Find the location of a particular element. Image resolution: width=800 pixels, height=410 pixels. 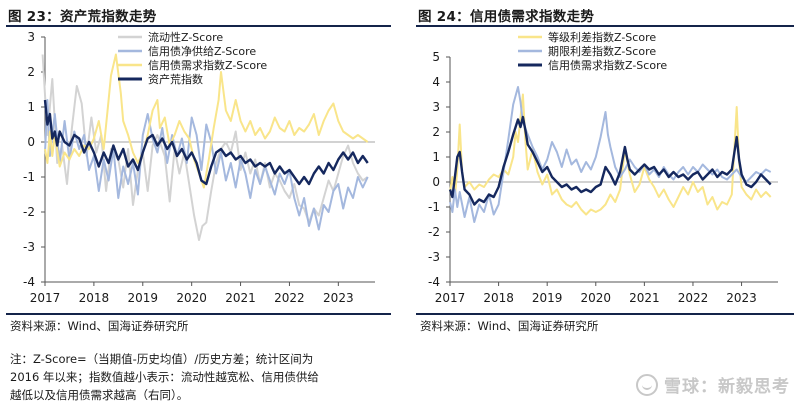

y-tick-label: 4 is located at coordinates (436, 82).